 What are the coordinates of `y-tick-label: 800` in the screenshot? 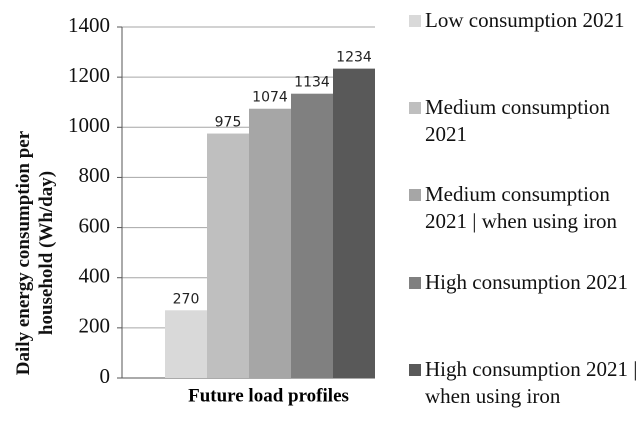 It's located at (95, 175).